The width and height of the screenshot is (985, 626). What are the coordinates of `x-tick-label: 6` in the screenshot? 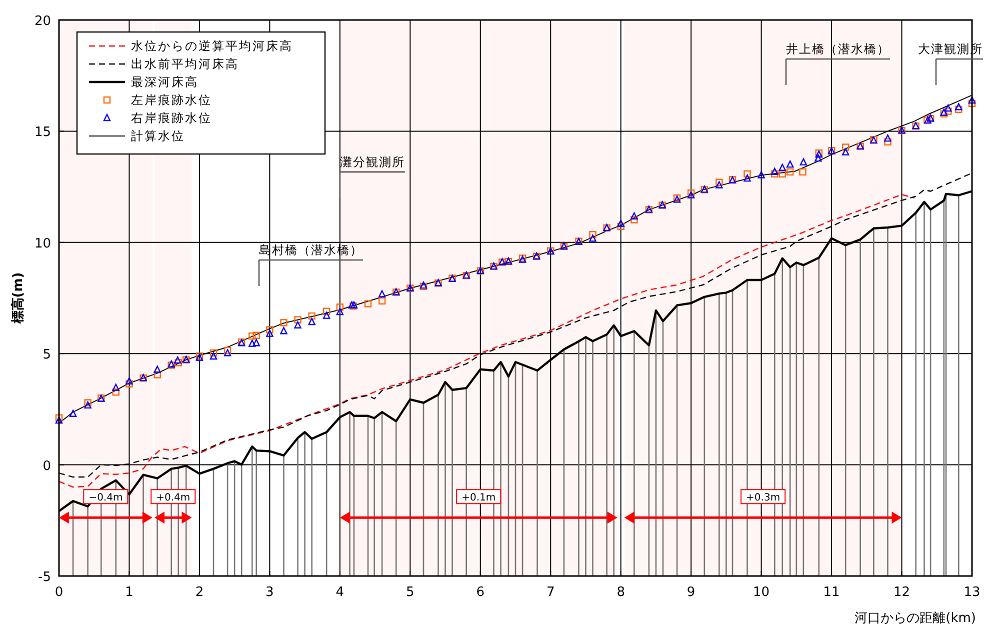 It's located at (480, 592).